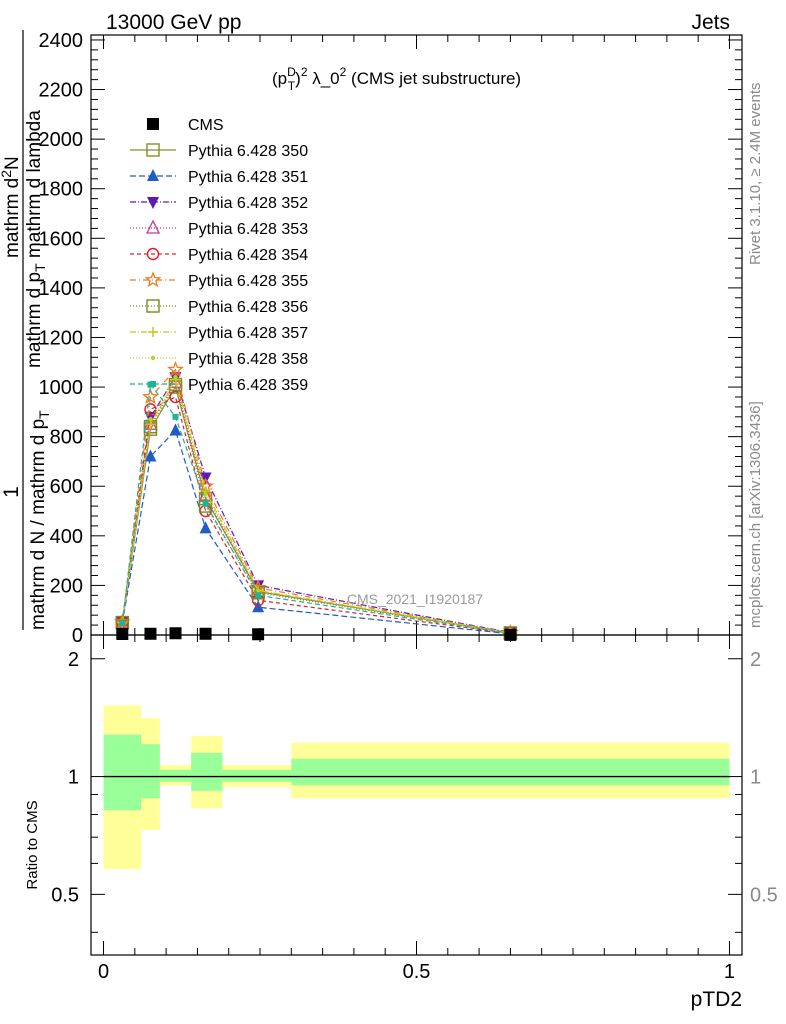 The image size is (786, 1024). Describe the element at coordinates (40, 520) in the screenshot. I see `y-axis-title-numerator: mathrm d N / mathrm d pT` at that location.